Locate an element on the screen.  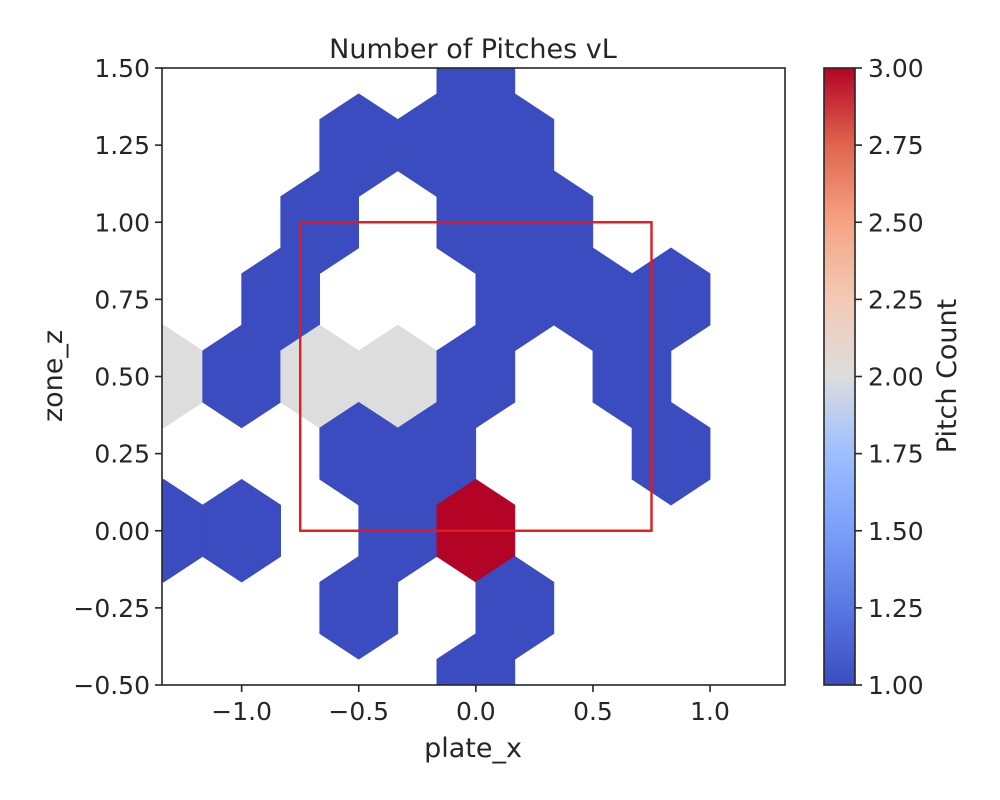
y-tick-label: −0.50 is located at coordinates (111, 685).